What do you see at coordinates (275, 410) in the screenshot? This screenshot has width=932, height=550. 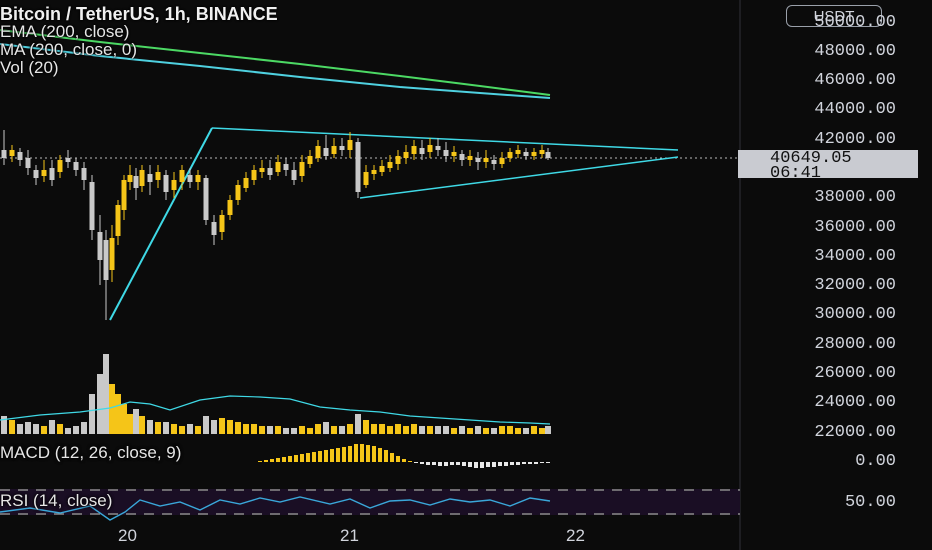 I see `volume-ma-line` at bounding box center [275, 410].